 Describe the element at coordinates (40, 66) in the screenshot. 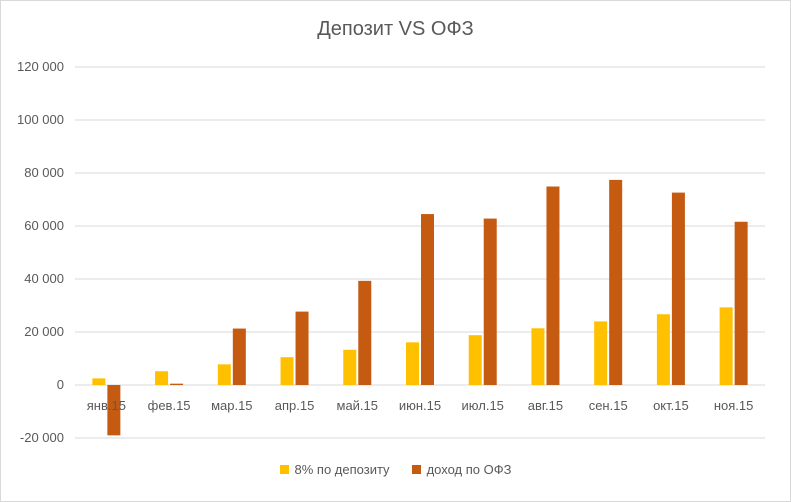

I see `y-tick-label: 120 000` at that location.